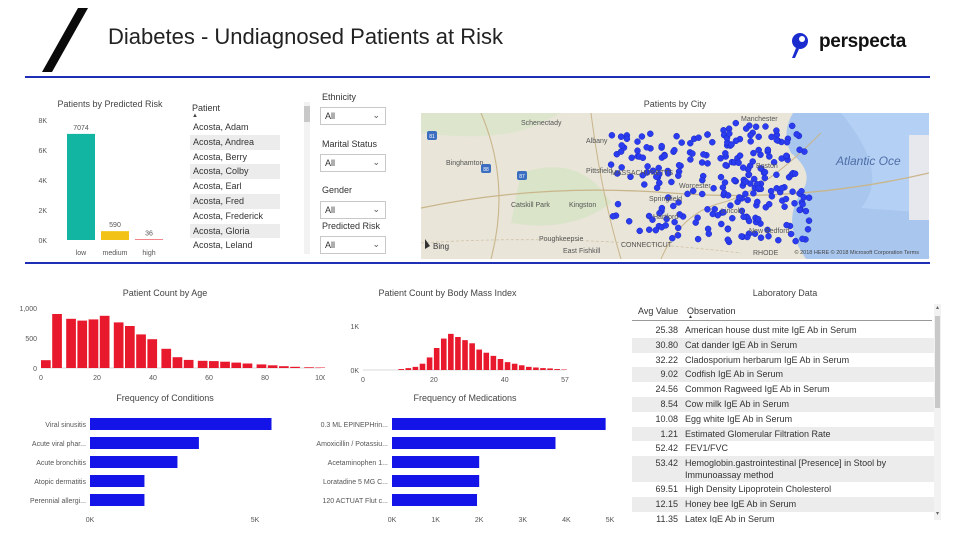 This screenshot has height=540, width=960. Describe the element at coordinates (937, 308) in the screenshot. I see `scroll-up-icon: ▴` at that location.